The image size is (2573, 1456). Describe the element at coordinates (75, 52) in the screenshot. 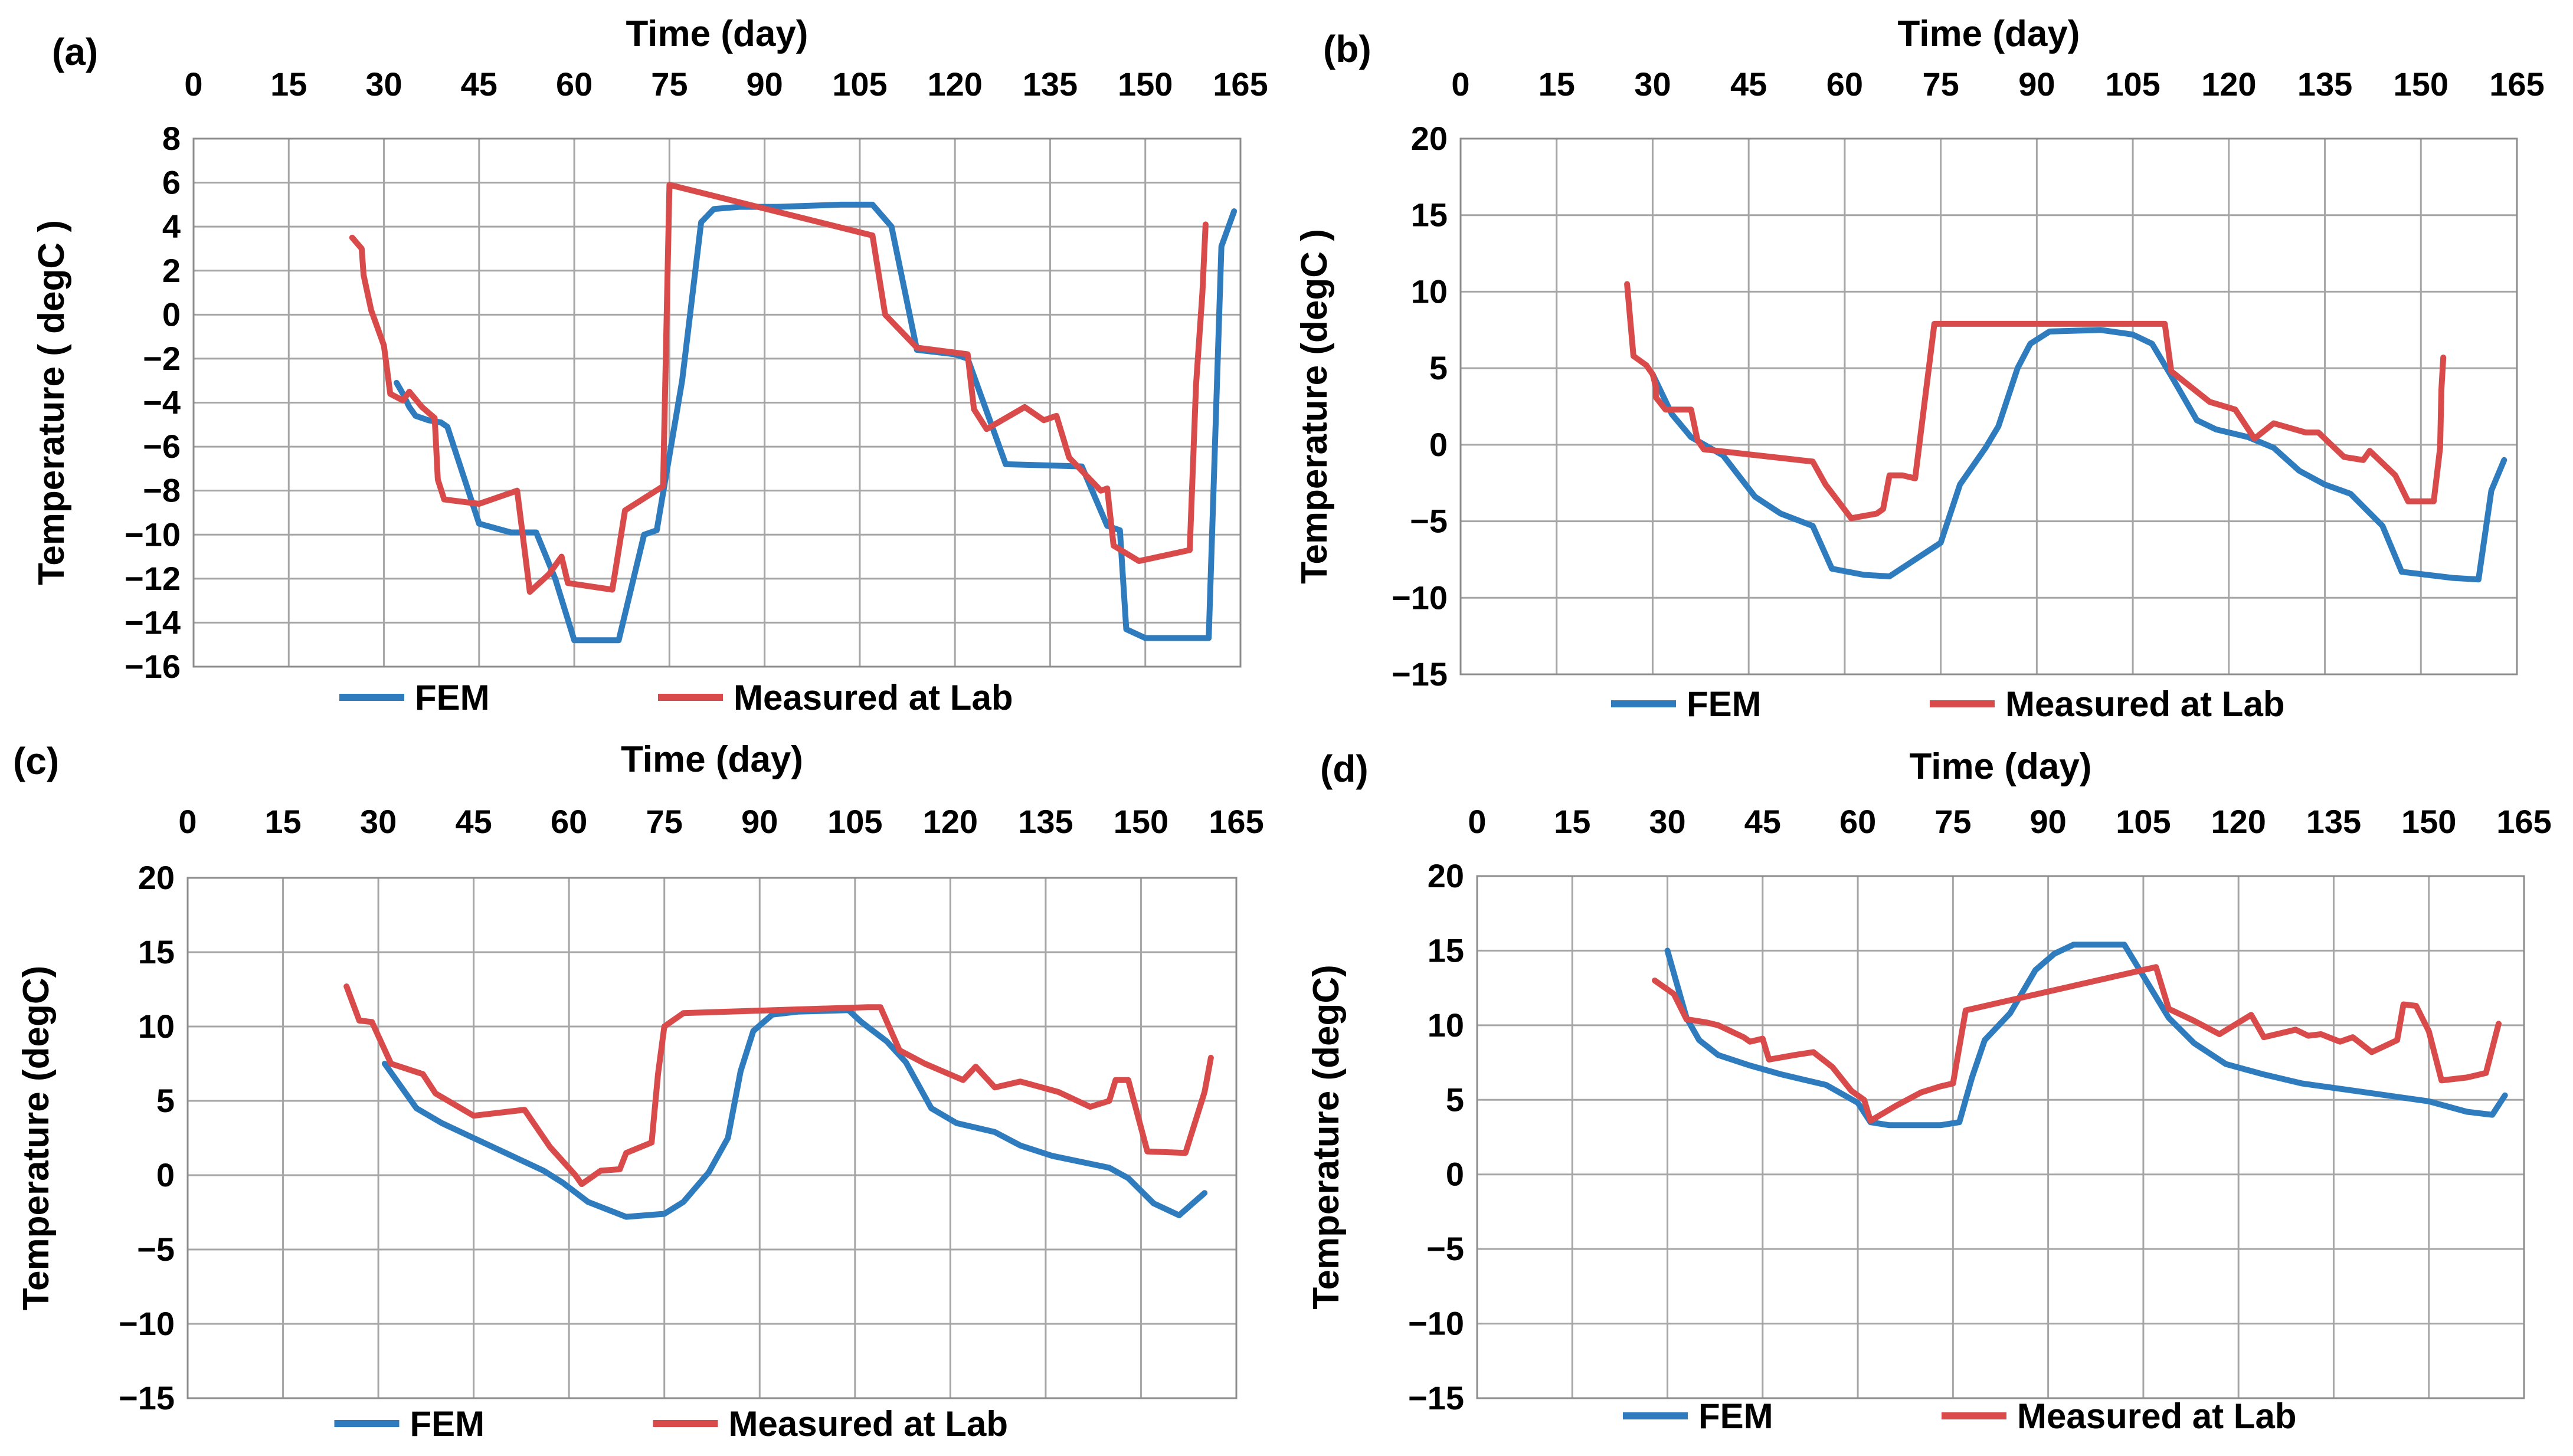

I see `panel-label: (a)` at that location.